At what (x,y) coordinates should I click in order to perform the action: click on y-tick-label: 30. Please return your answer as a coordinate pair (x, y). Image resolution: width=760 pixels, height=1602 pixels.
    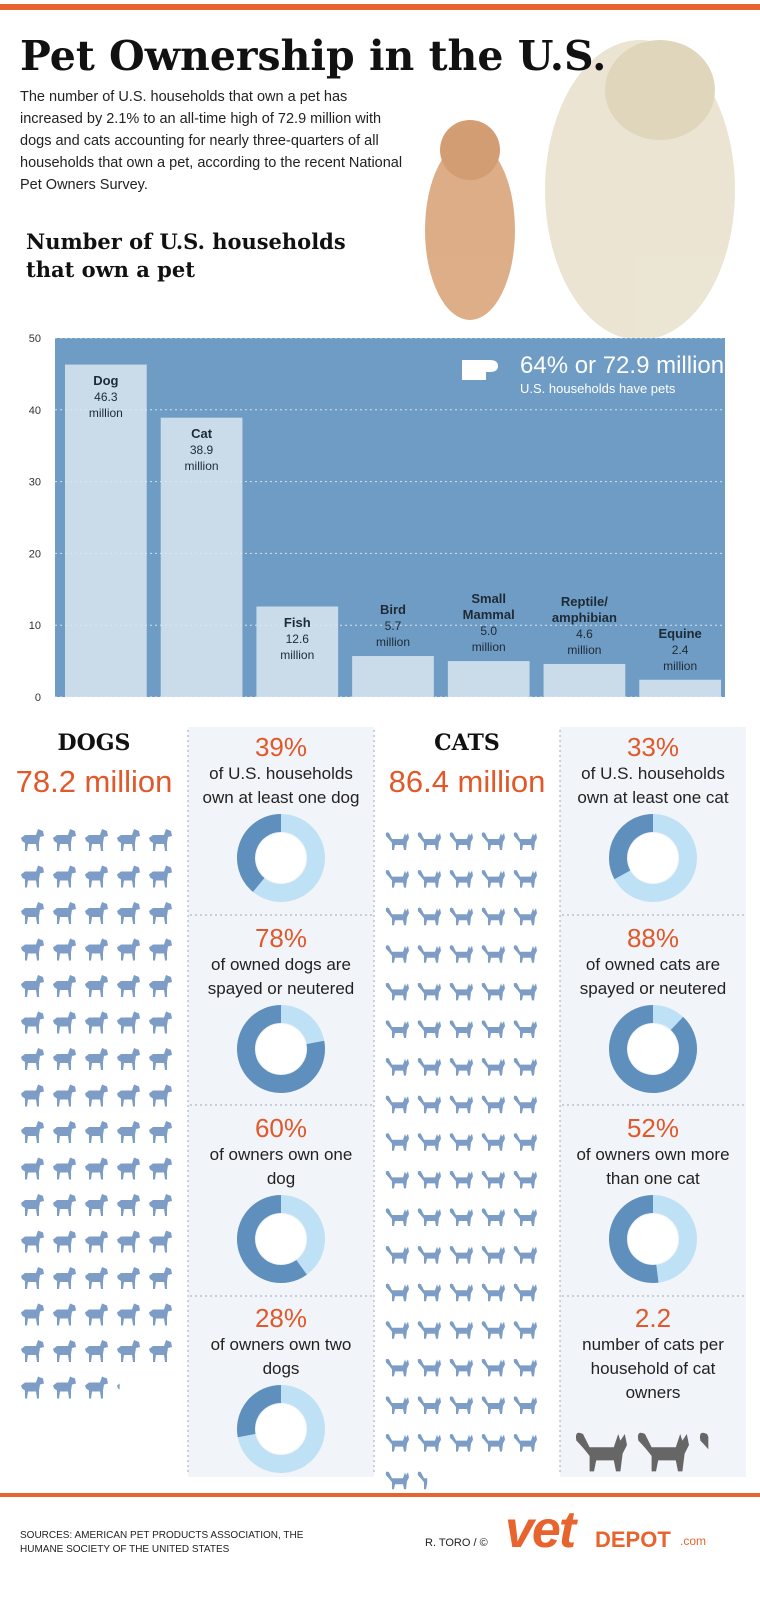
    Looking at the image, I should click on (35, 483).